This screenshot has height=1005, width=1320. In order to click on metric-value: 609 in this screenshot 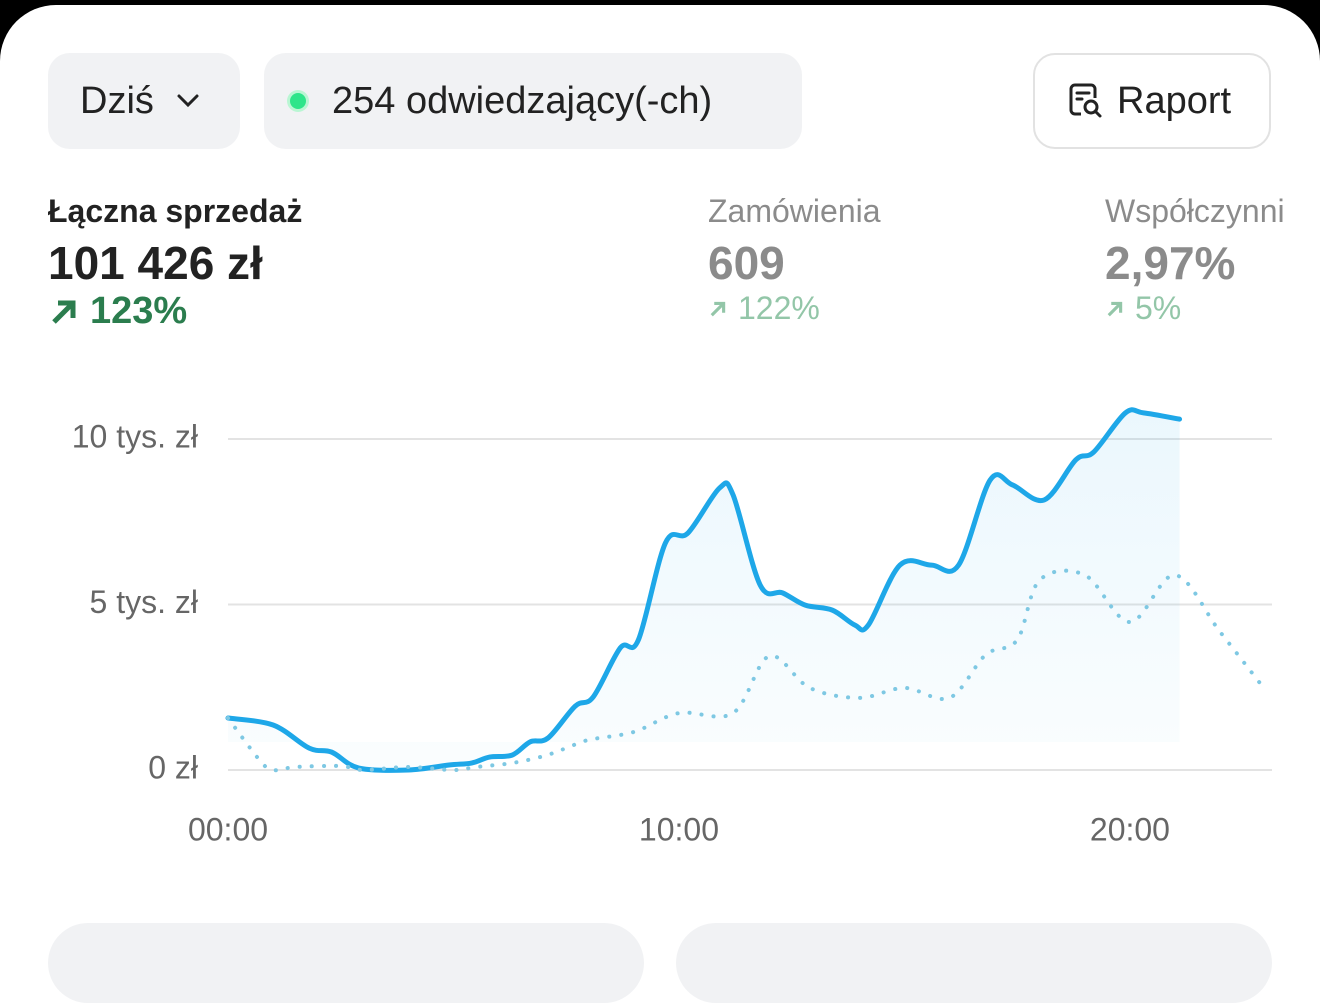, I will do `click(746, 263)`.